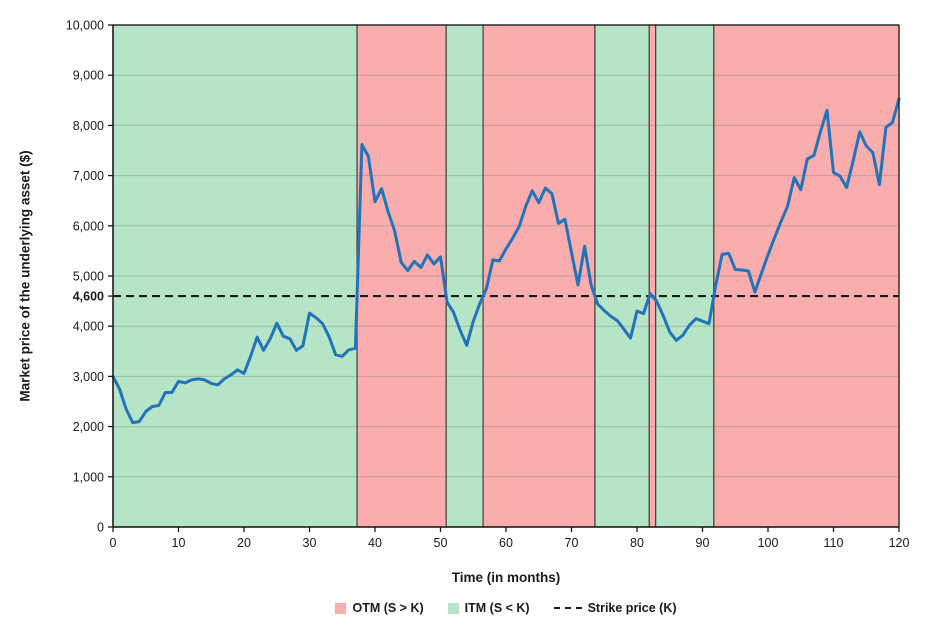 Image resolution: width=936 pixels, height=637 pixels. I want to click on y-tick-label: 3,000, so click(88, 377).